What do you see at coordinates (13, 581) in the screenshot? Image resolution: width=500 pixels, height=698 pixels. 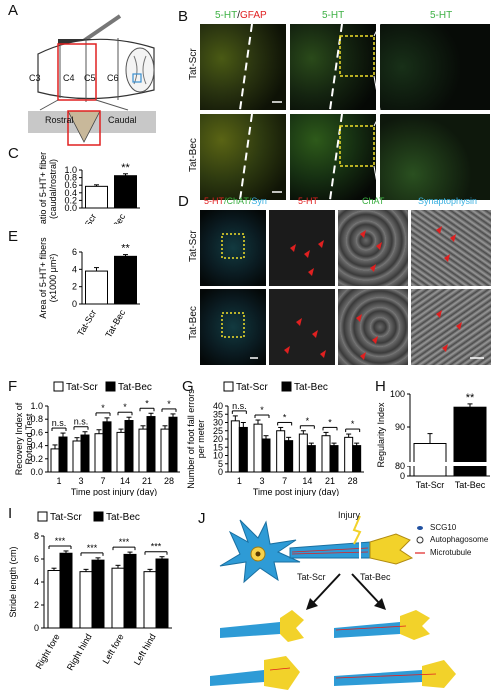 I see `y-axis-label: Stride length (cm)` at bounding box center [13, 581].